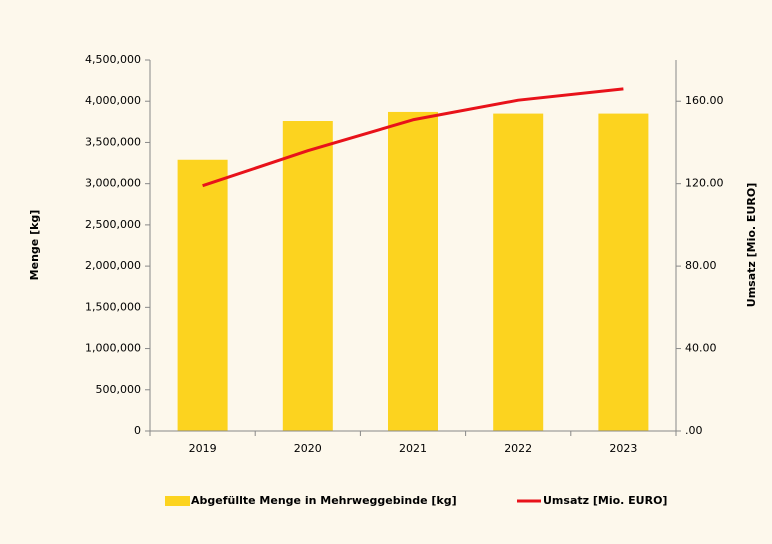 The height and width of the screenshot is (544, 772). Describe the element at coordinates (518, 448) in the screenshot. I see `x-tick-label: 2022` at that location.